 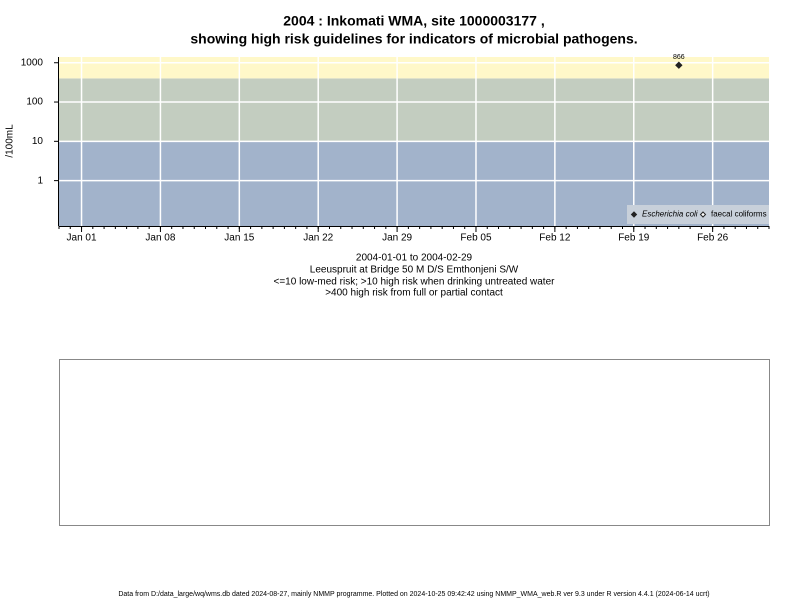 I want to click on y-tick-label: 10, so click(x=38, y=141).